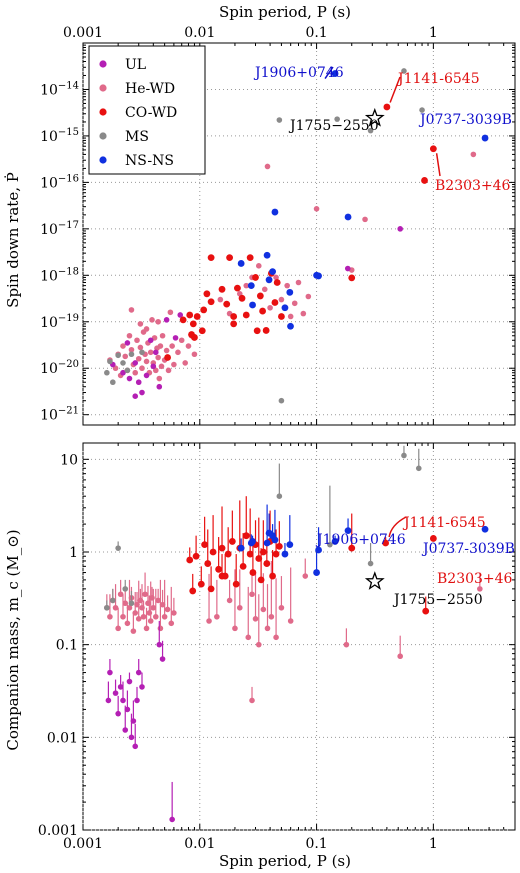 The height and width of the screenshot is (873, 520). Describe the element at coordinates (59, 229) in the screenshot. I see `y-tick-label: 10−17` at that location.